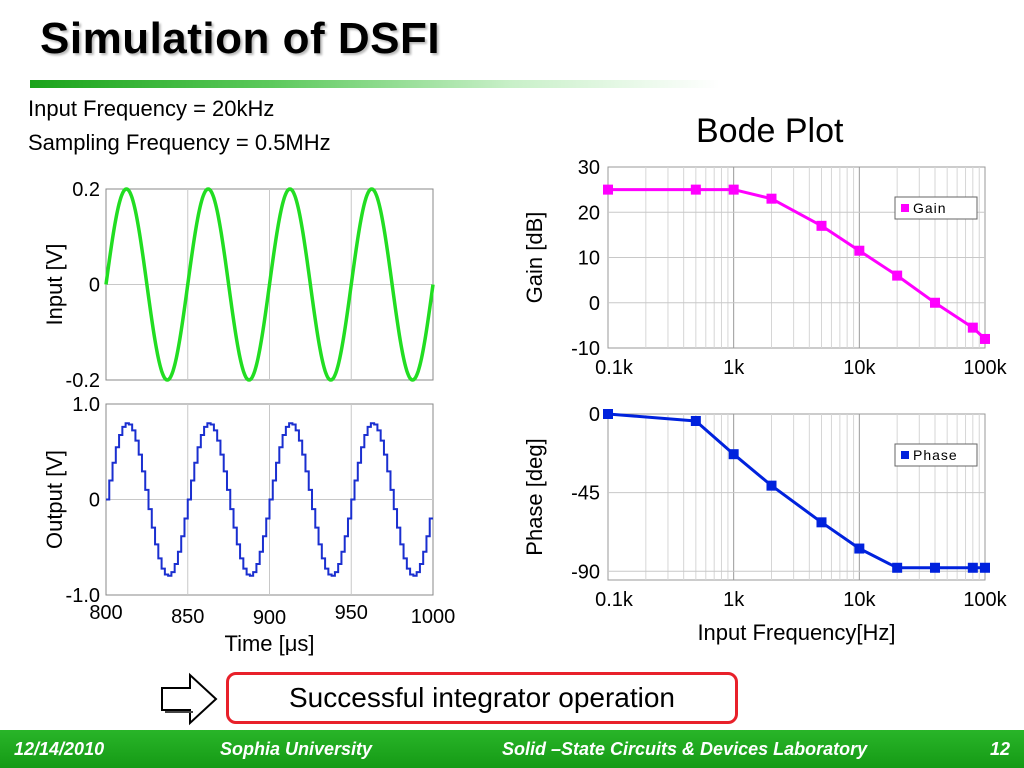  Describe the element at coordinates (187, 617) in the screenshot. I see `x-tick-label: 850` at that location.